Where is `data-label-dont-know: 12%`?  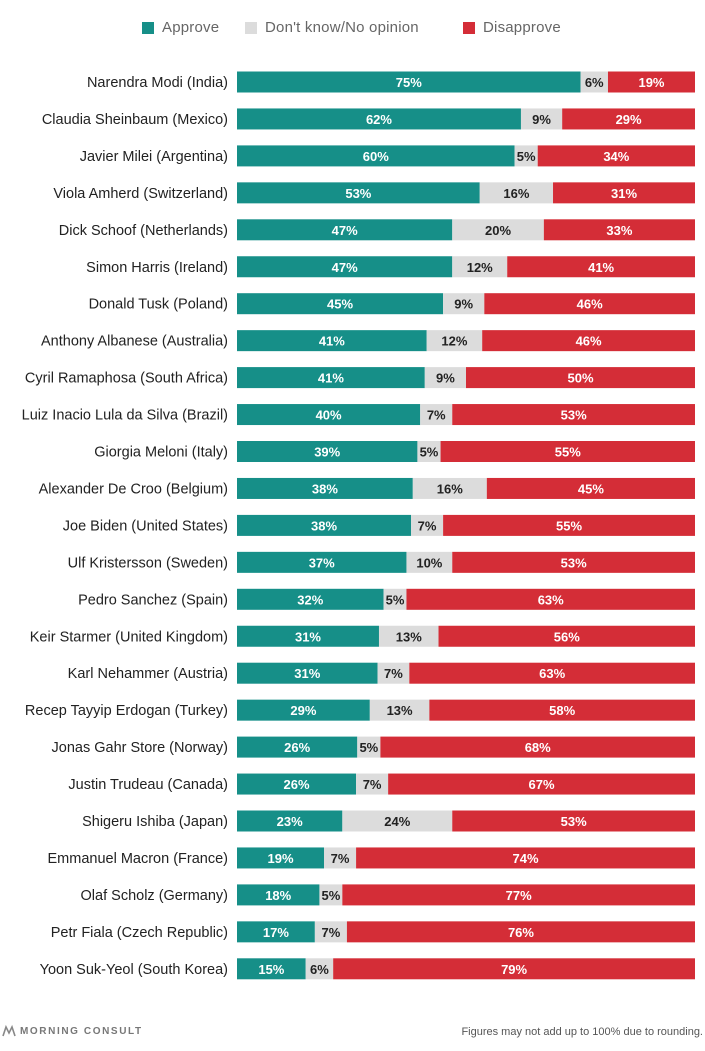
data-label-dont-know: 12% is located at coordinates (454, 341).